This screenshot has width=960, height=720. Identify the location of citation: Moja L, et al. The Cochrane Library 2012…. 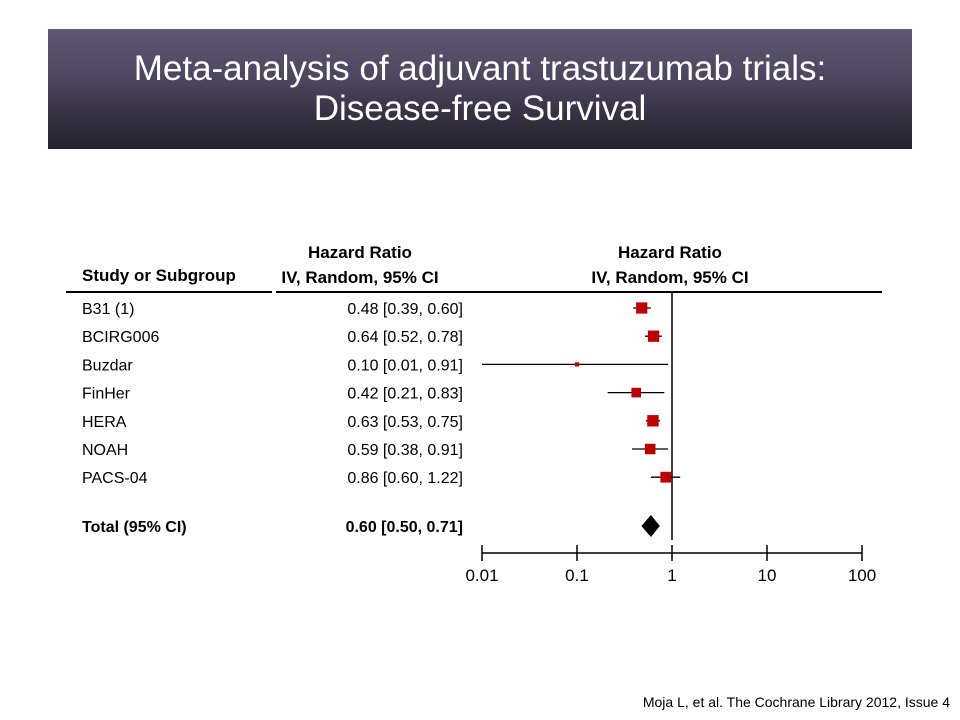
(796, 702).